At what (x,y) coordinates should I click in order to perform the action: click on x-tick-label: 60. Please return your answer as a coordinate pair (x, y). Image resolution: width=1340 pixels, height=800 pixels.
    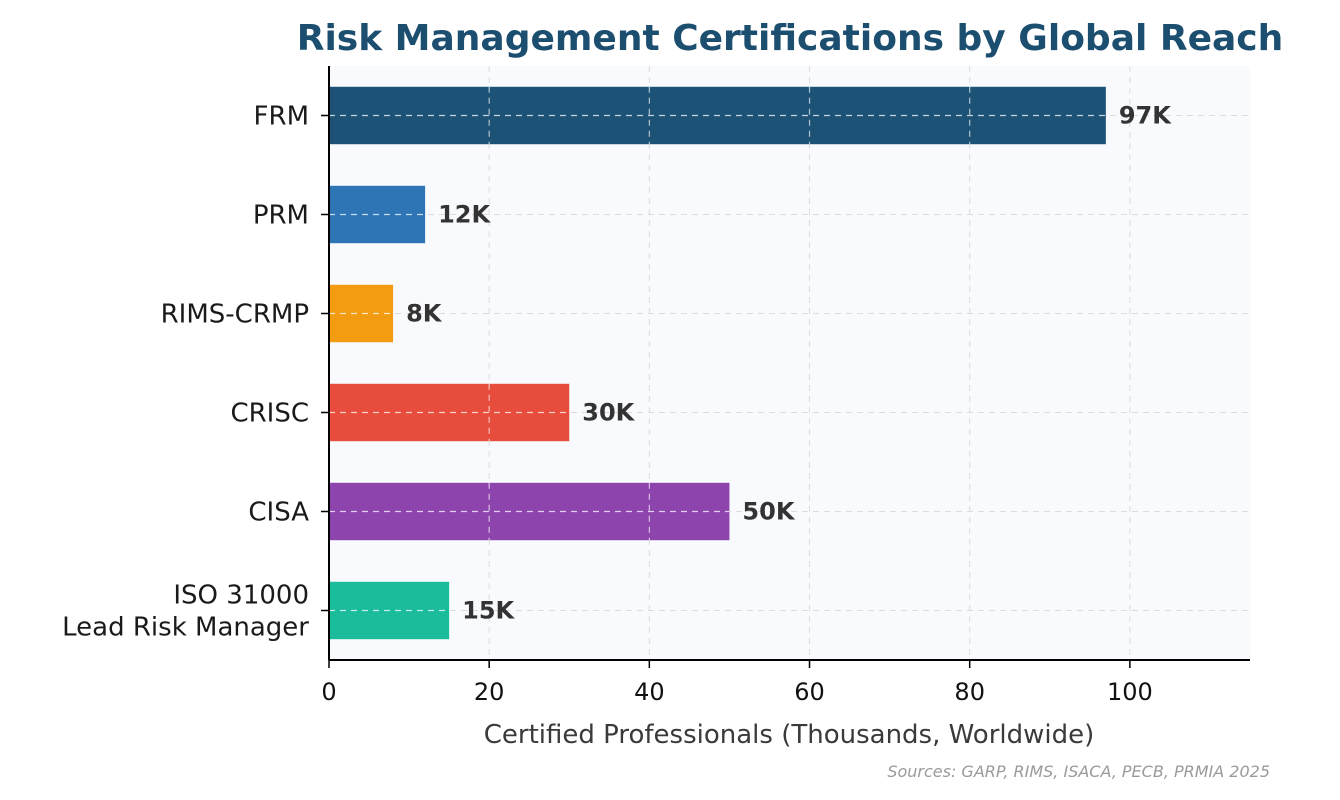
    Looking at the image, I should click on (809, 692).